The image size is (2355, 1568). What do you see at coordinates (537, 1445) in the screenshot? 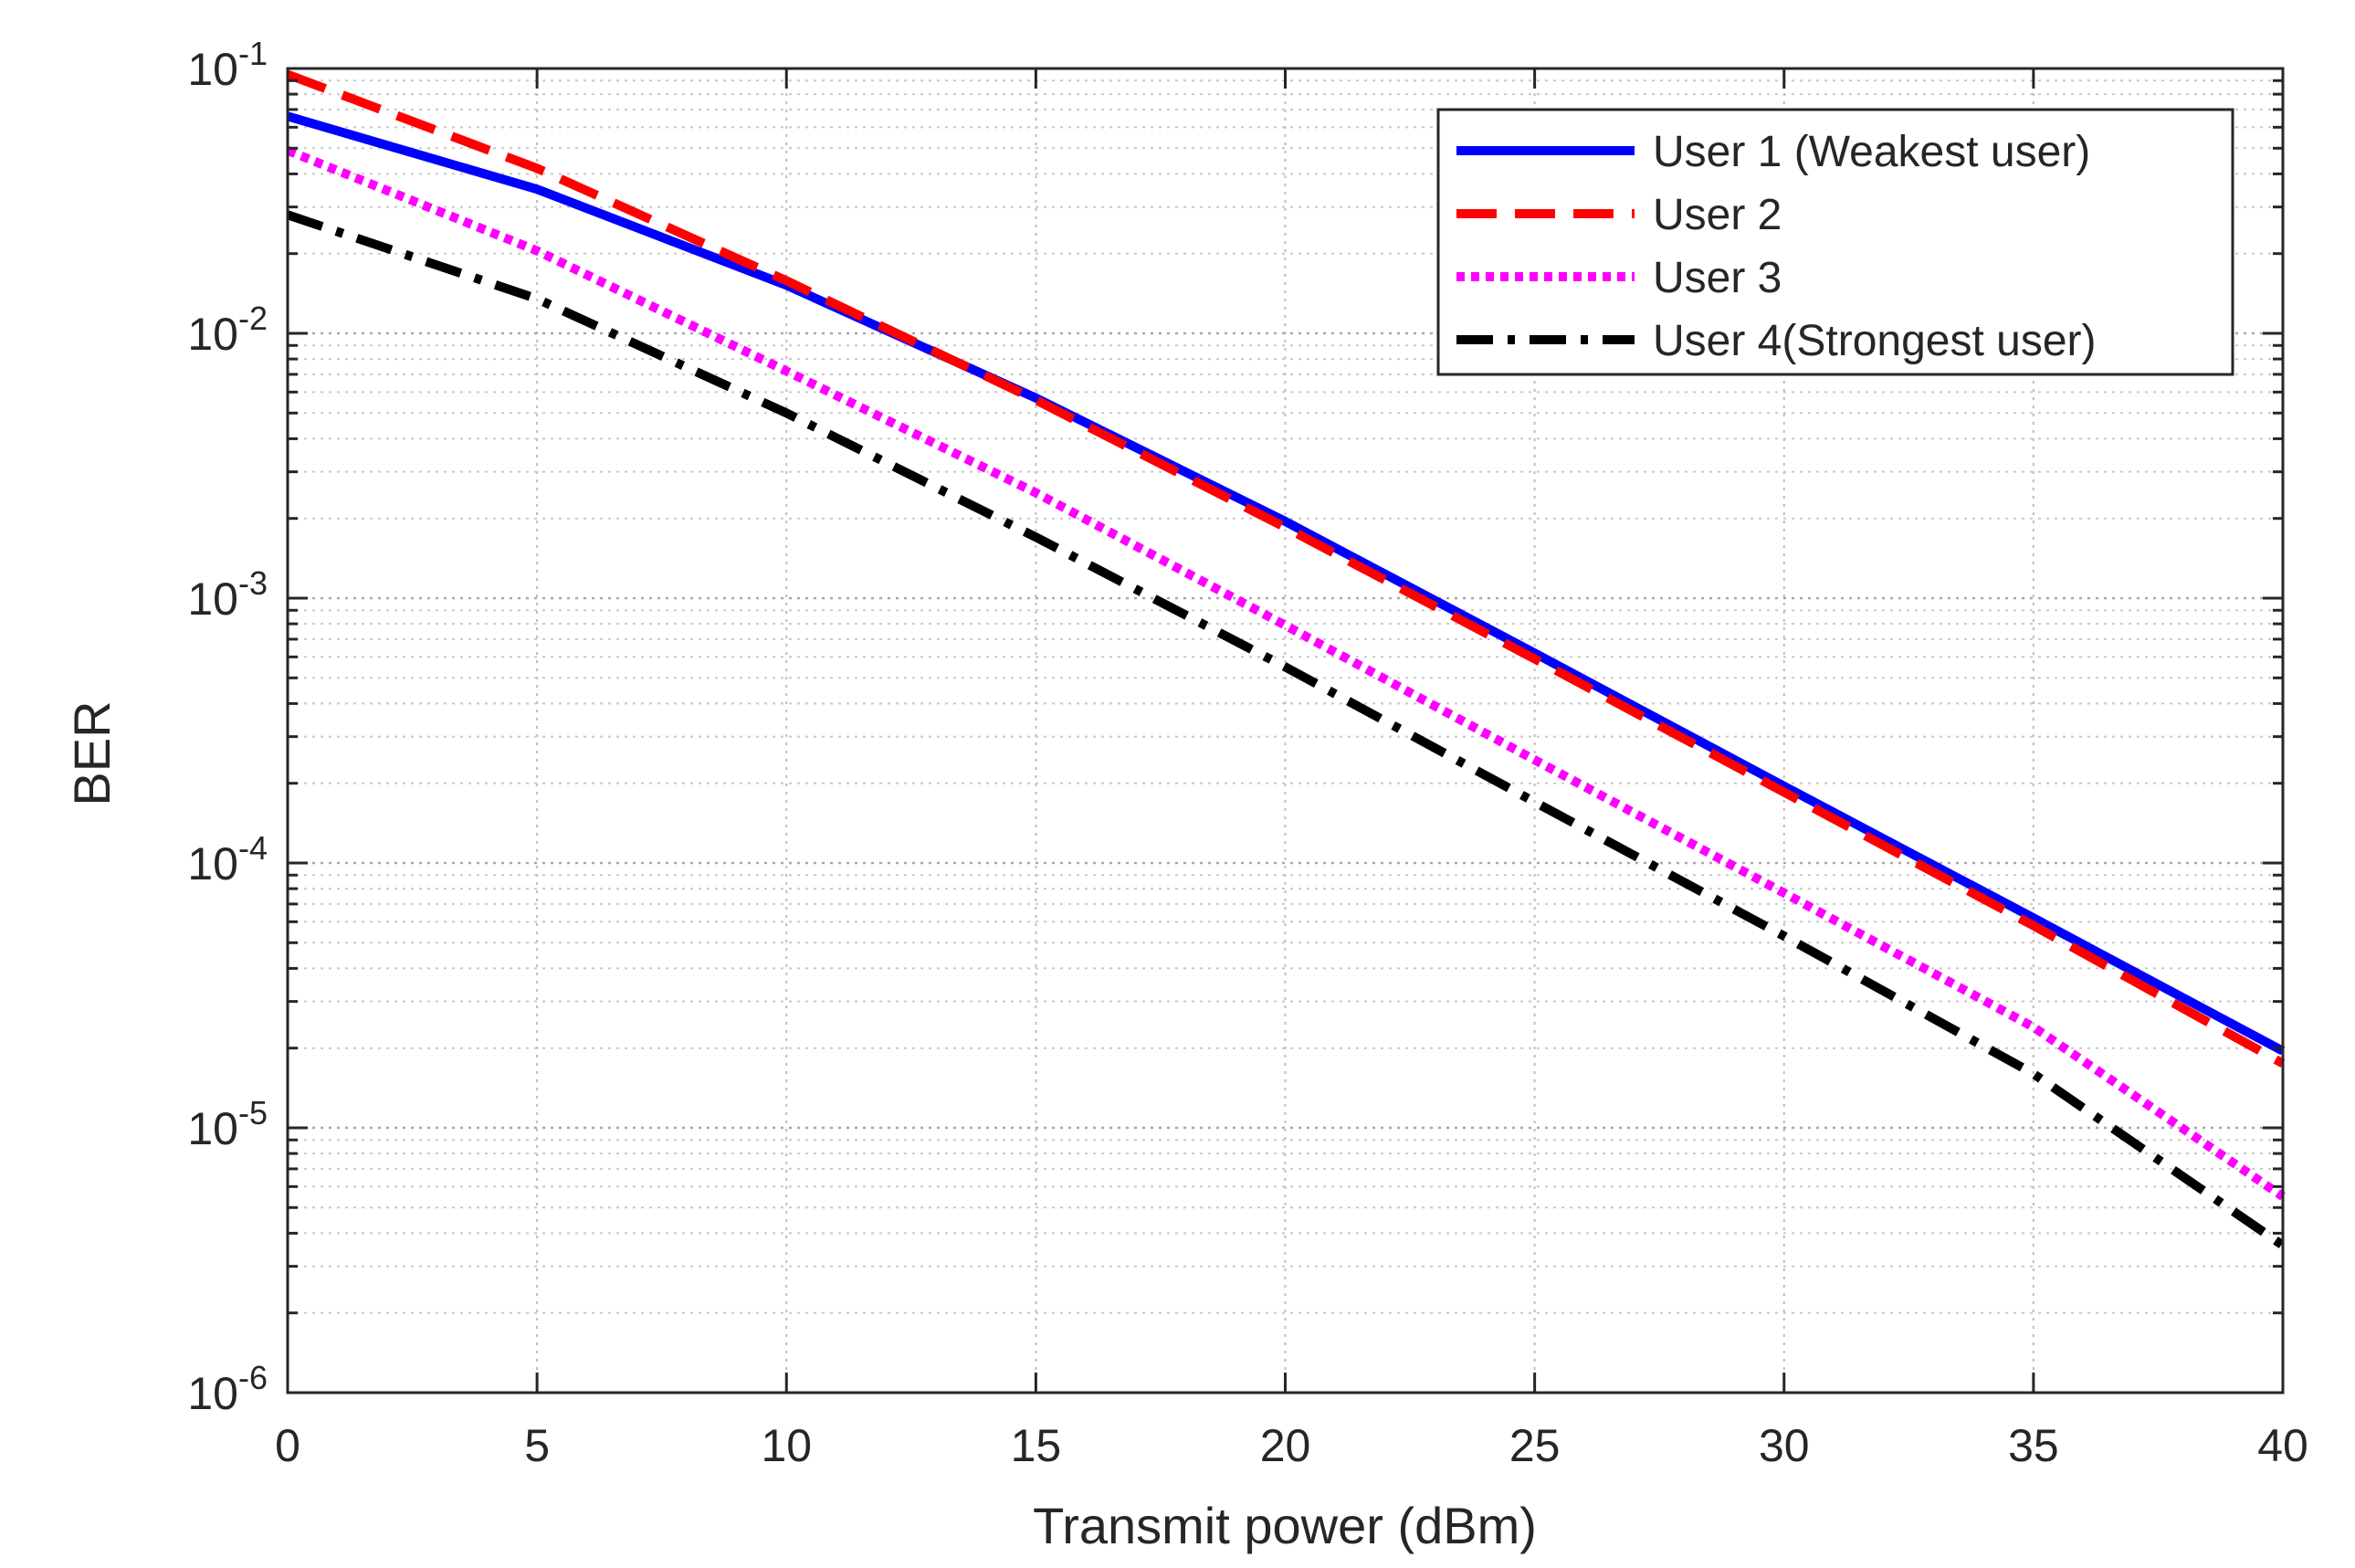
I see `x-tick-label: 5` at bounding box center [537, 1445].